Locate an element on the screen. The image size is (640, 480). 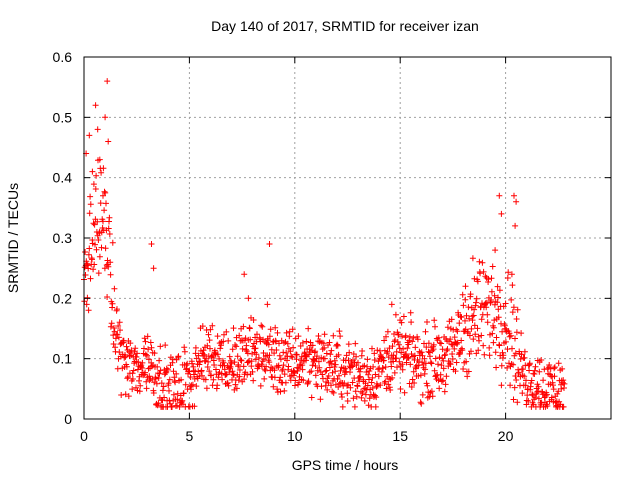
x-tick-label: 15 is located at coordinates (400, 436).